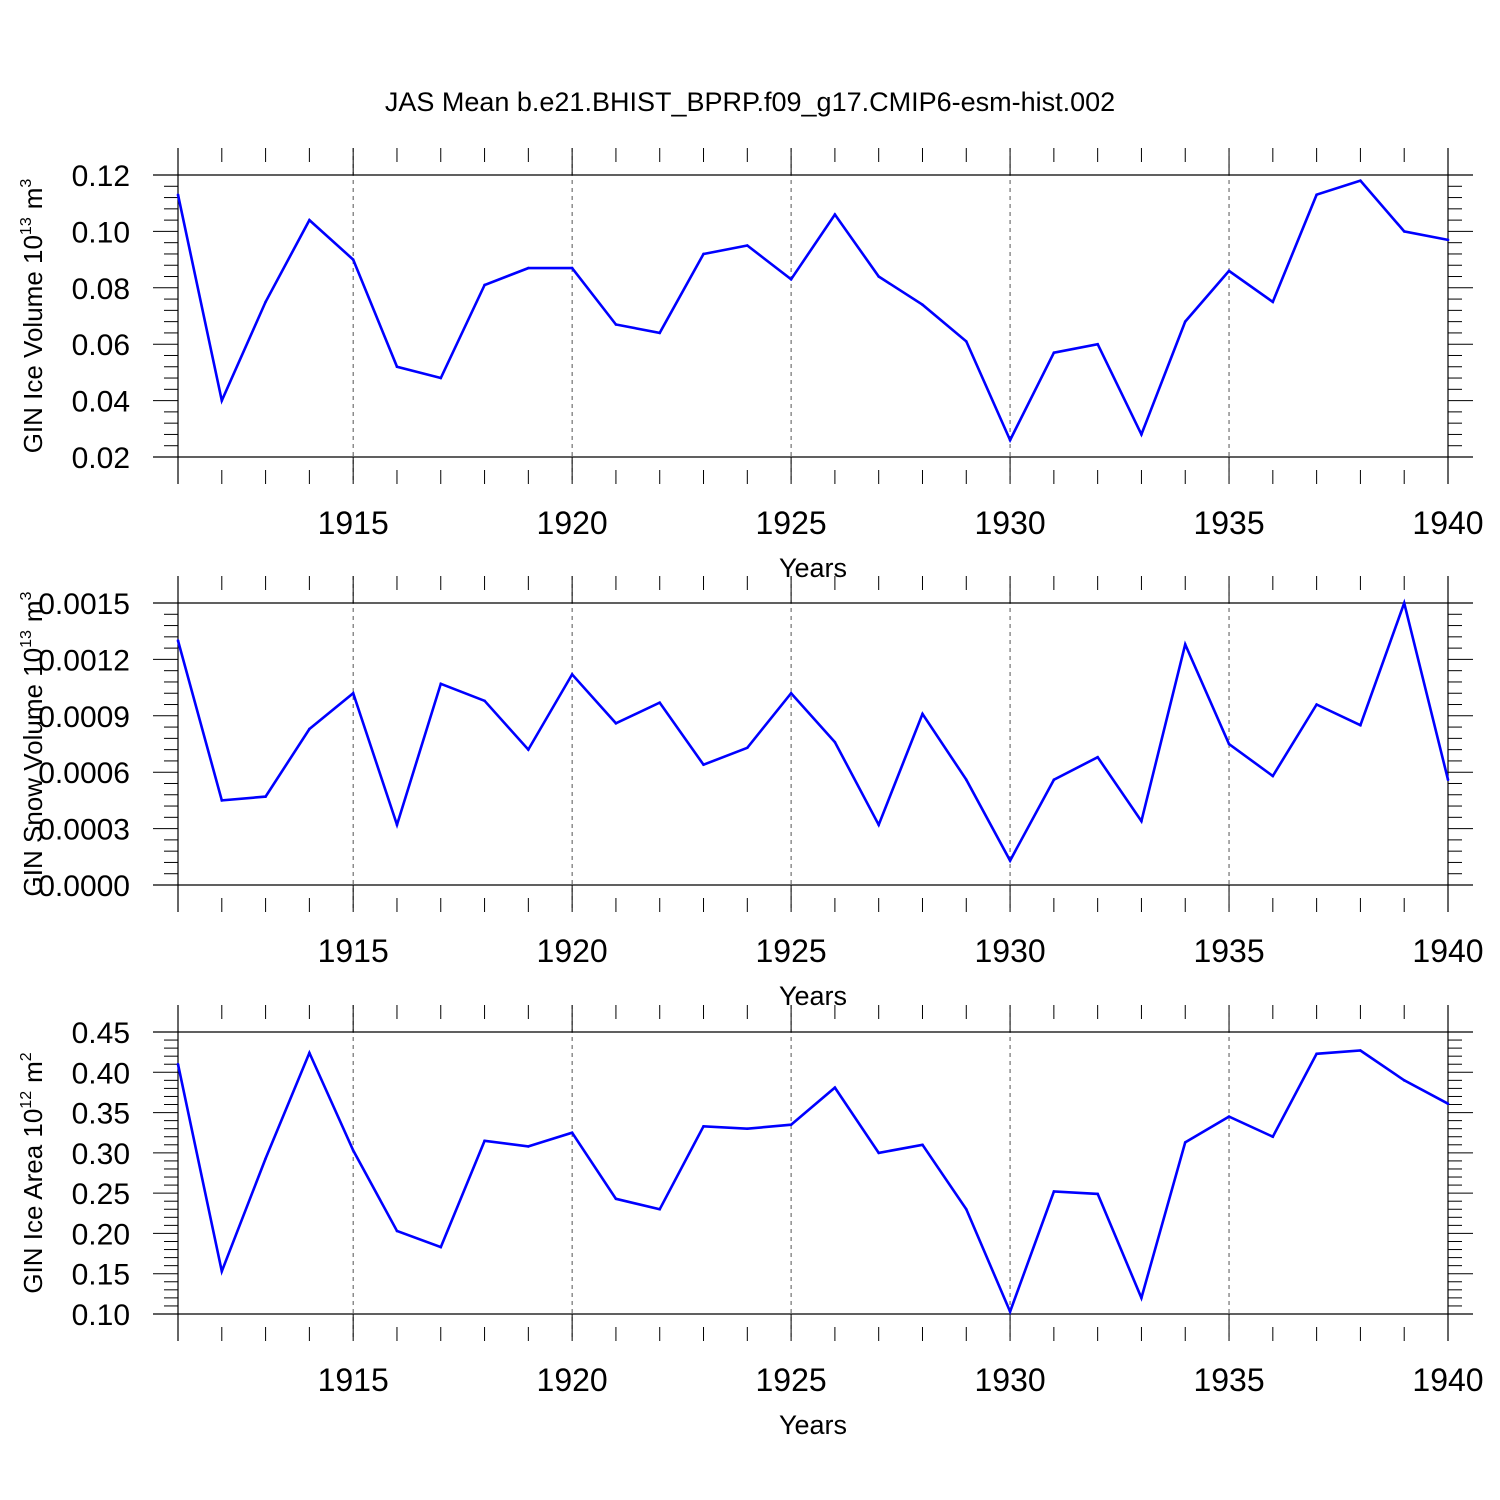 This screenshot has height=1500, width=1500. What do you see at coordinates (101, 1114) in the screenshot?
I see `y-tick-label: 0.35` at bounding box center [101, 1114].